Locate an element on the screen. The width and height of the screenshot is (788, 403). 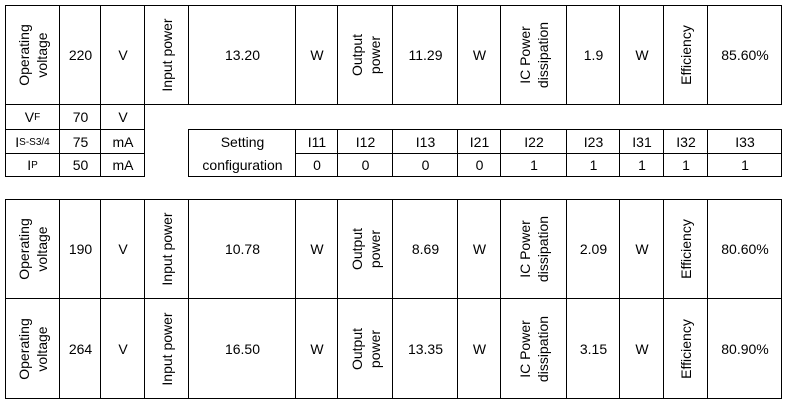
param-iss-value: 75 is located at coordinates (80, 141).